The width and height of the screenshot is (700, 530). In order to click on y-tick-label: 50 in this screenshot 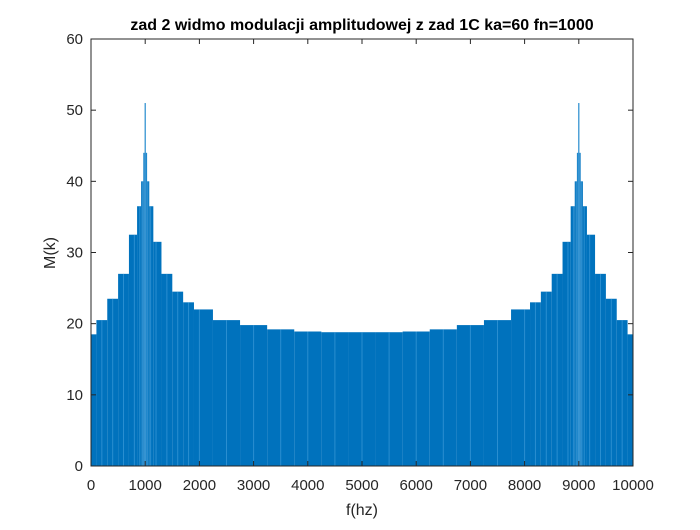, I will do `click(74, 110)`.